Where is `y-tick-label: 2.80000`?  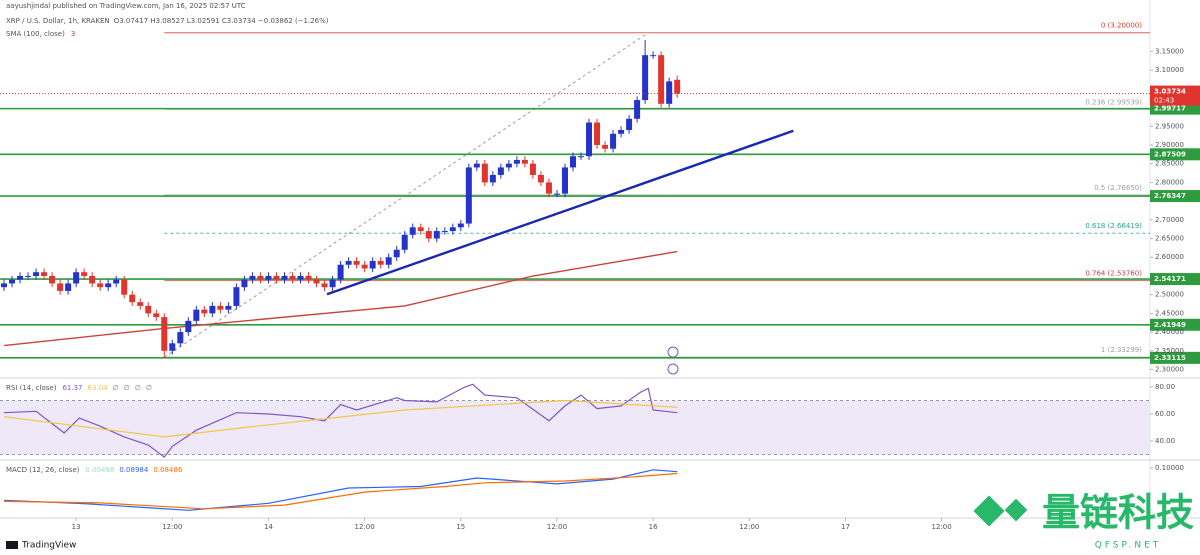
y-tick-label: 2.80000 is located at coordinates (1169, 182).